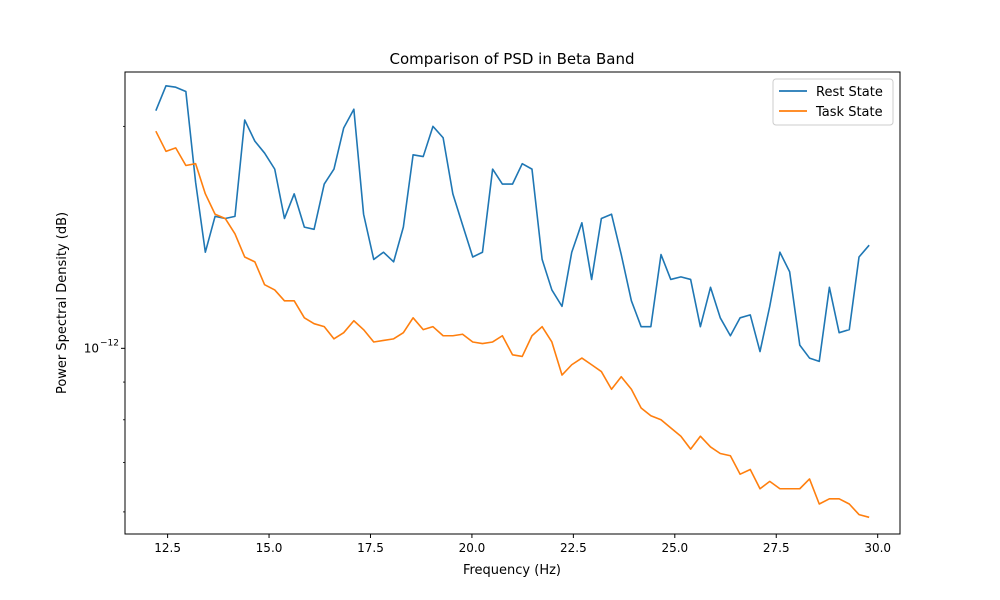 The height and width of the screenshot is (600, 1000). What do you see at coordinates (849, 92) in the screenshot?
I see `legend-label: Rest State` at bounding box center [849, 92].